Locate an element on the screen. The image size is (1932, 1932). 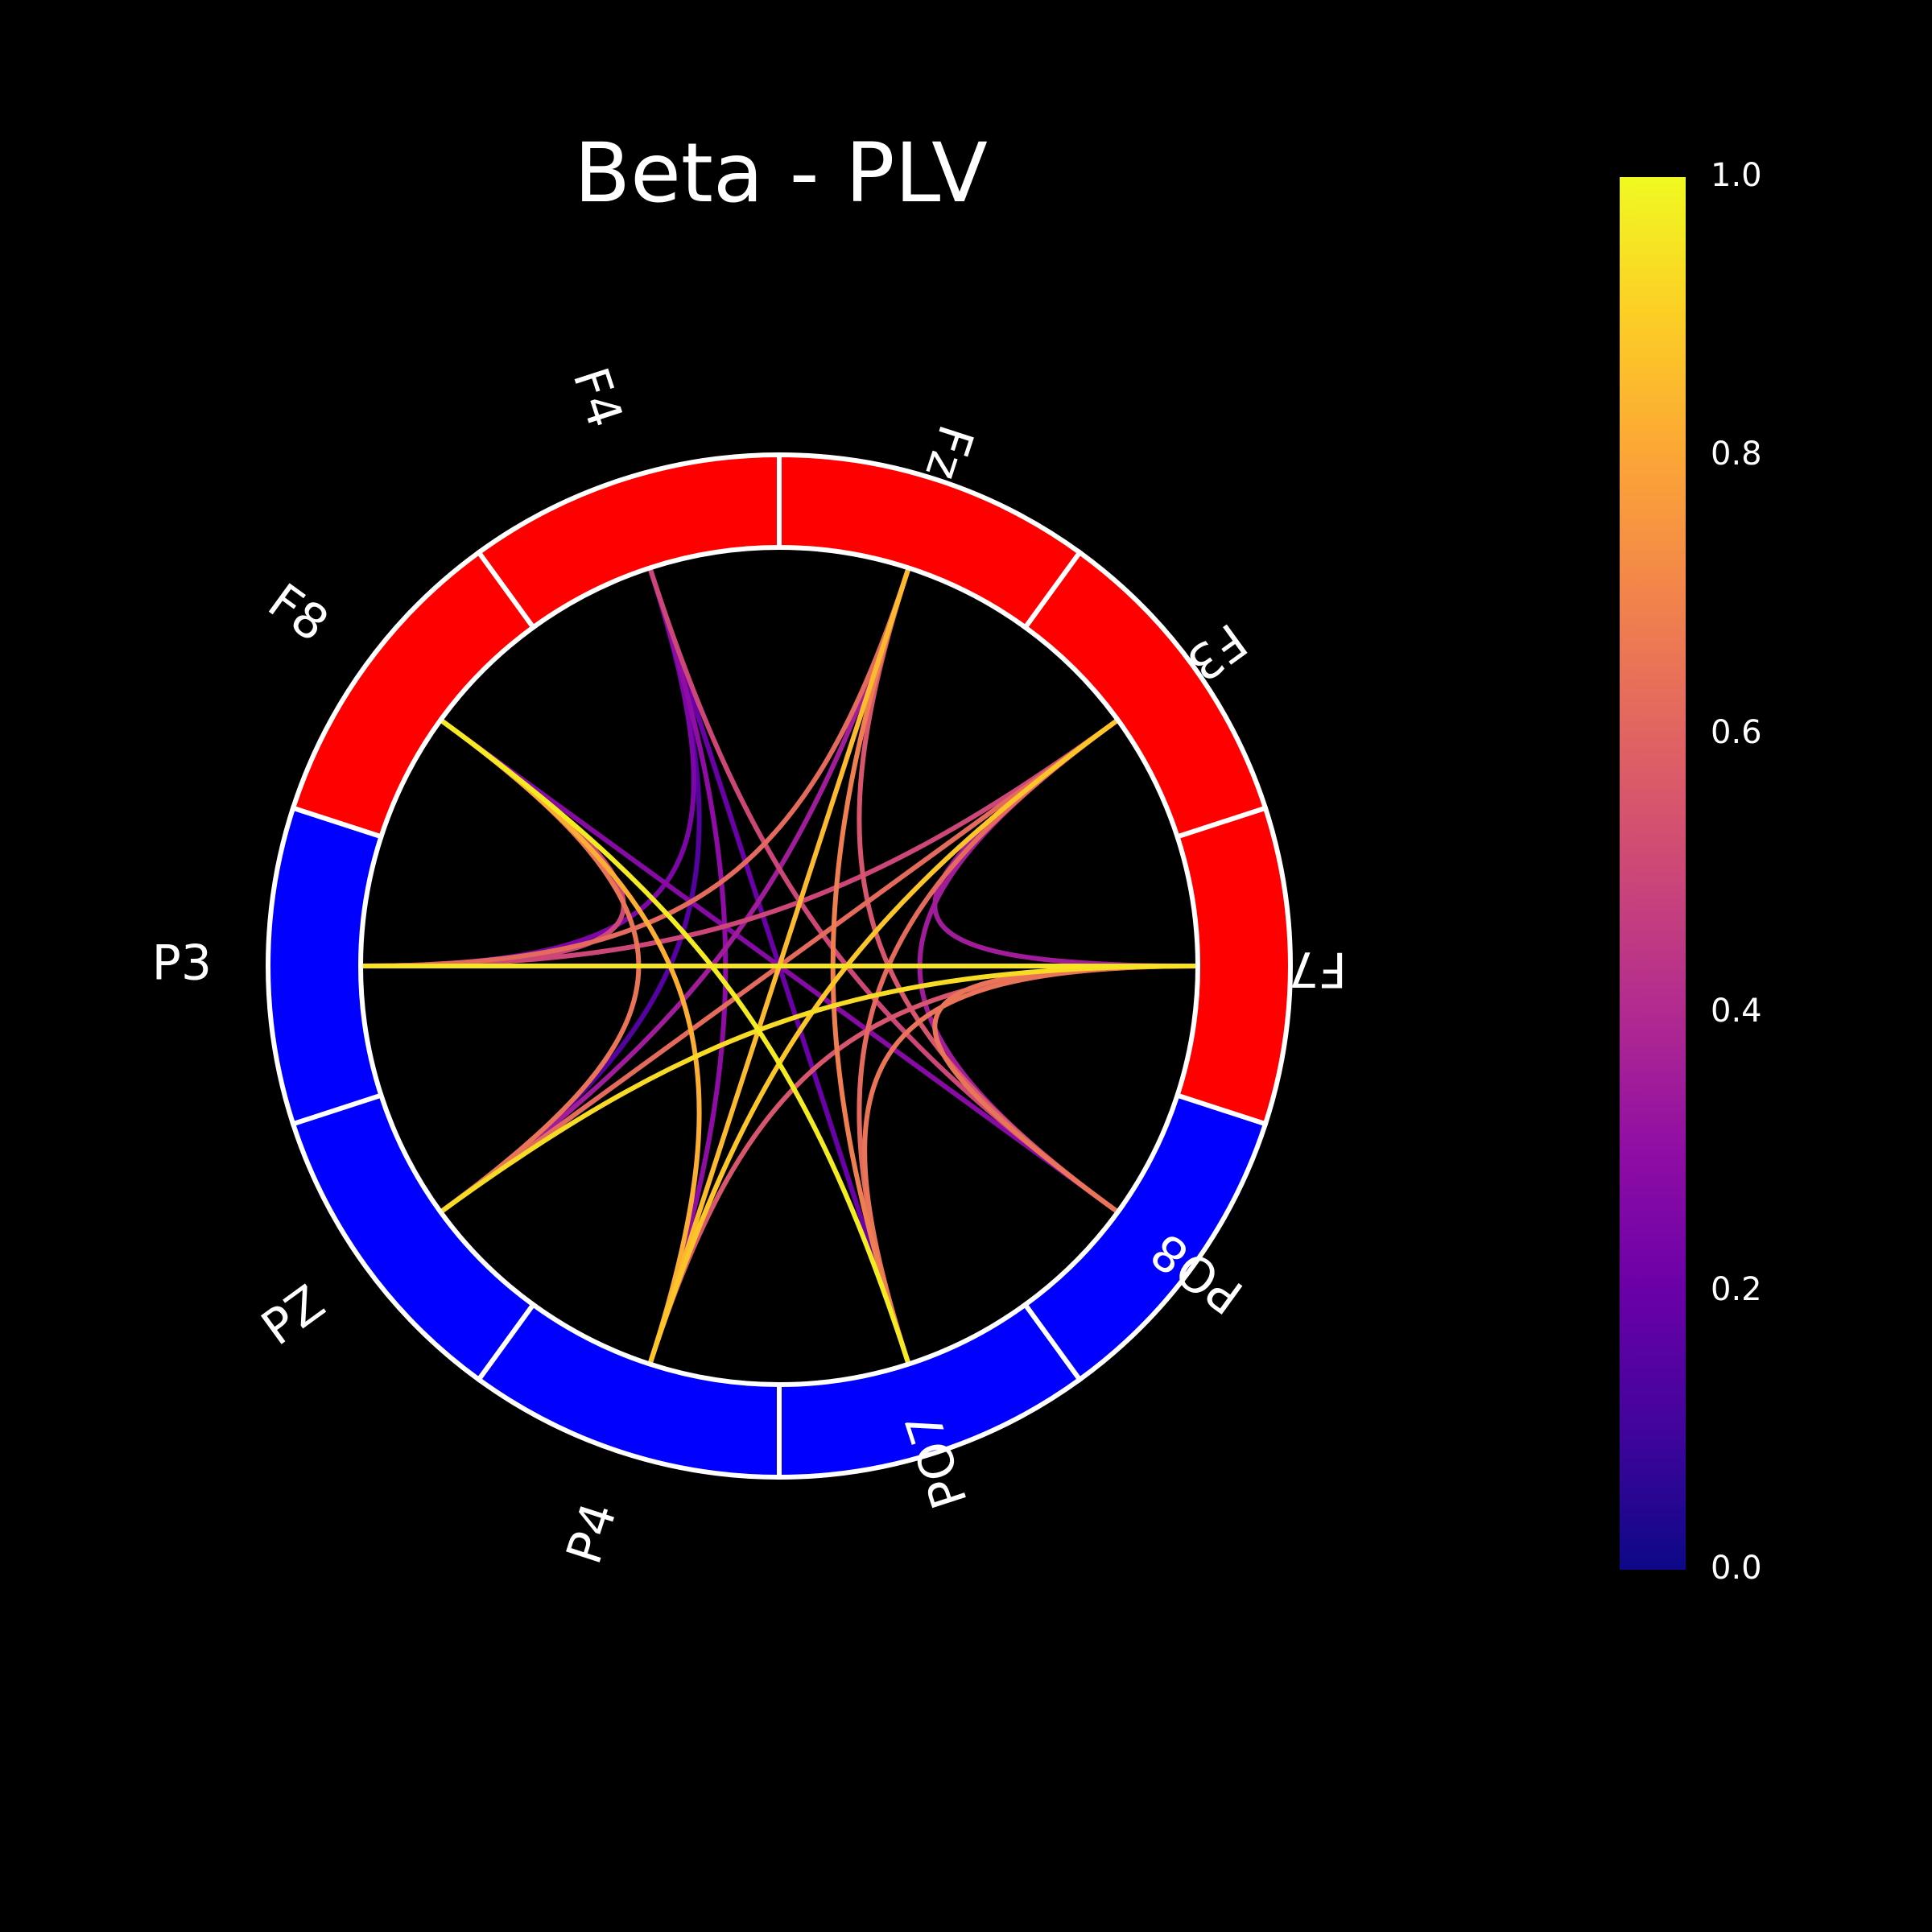
connection-Fz-P3 is located at coordinates (635, 767).